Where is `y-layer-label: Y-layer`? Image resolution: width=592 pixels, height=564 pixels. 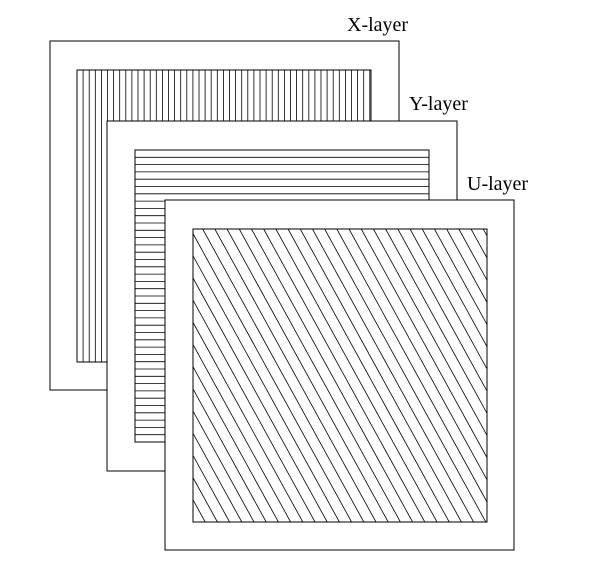 y-layer-label: Y-layer is located at coordinates (438, 104).